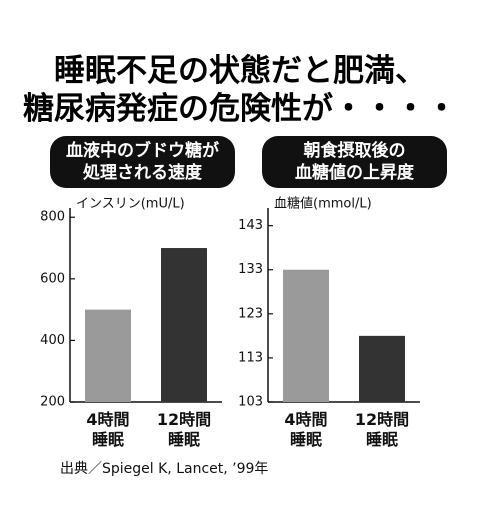 The height and width of the screenshot is (514, 480). I want to click on source: 出典／Spiegel K, Lancet, ’99年, so click(164, 469).